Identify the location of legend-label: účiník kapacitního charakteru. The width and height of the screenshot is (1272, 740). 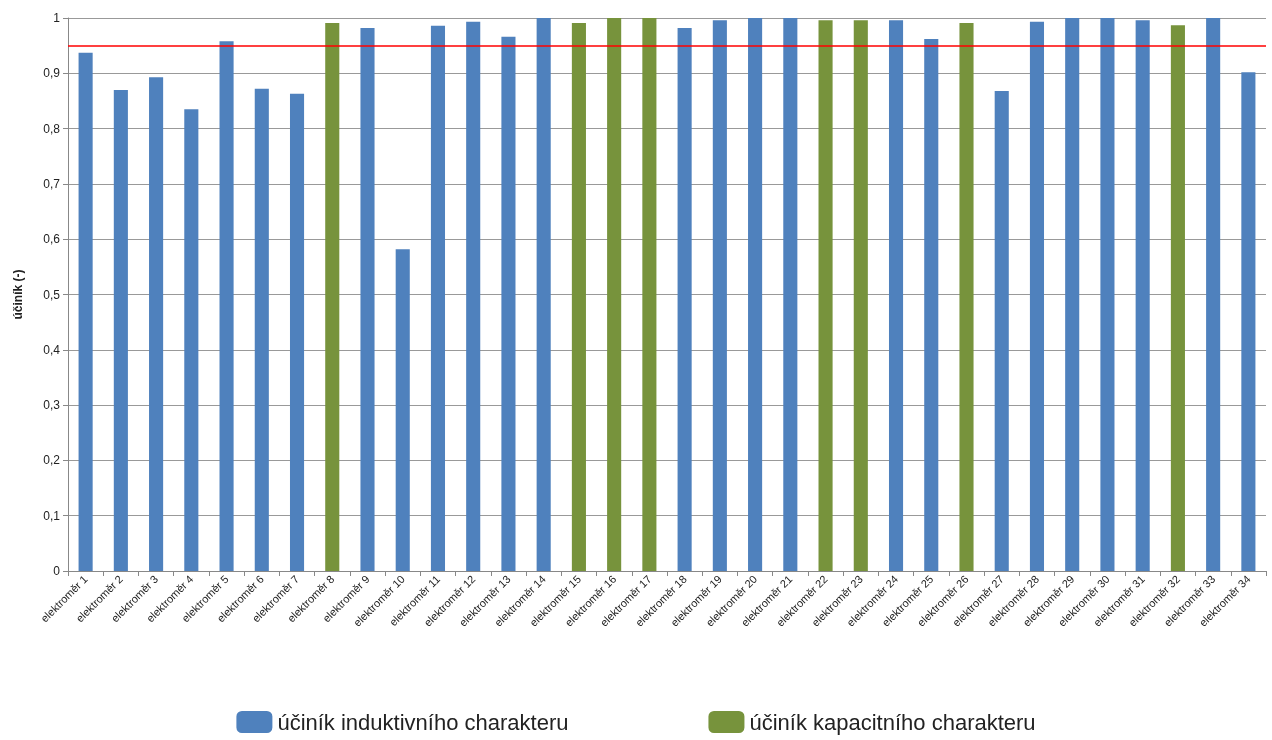
(892, 722).